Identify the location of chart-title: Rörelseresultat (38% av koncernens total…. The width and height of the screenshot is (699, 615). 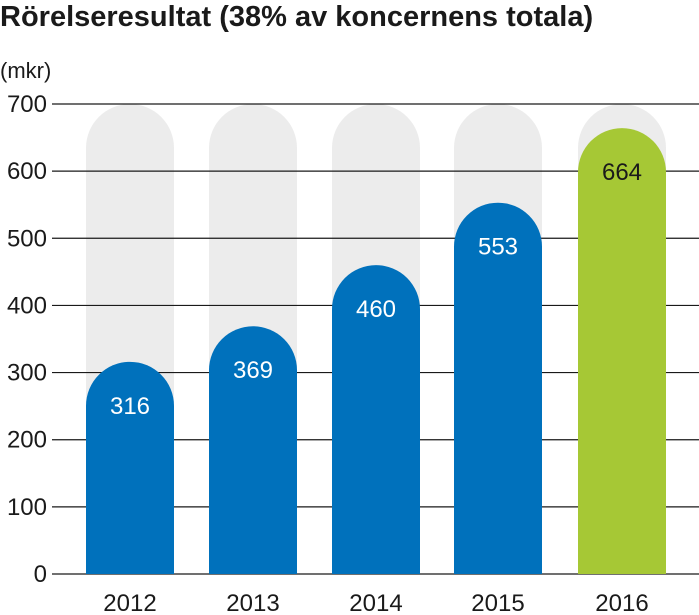
(297, 17).